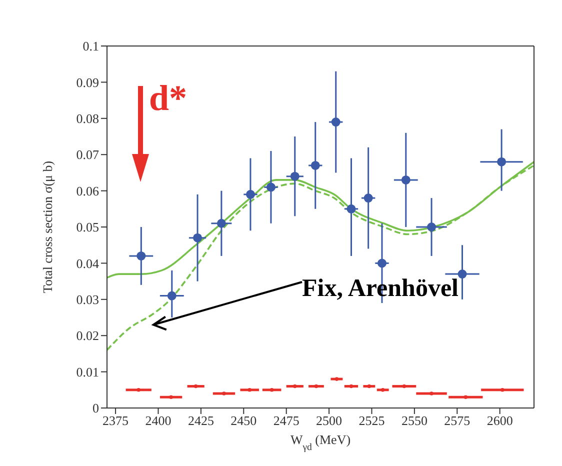 This screenshot has width=562, height=466. Describe the element at coordinates (88, 190) in the screenshot. I see `y-tick-label: 0.06` at that location.